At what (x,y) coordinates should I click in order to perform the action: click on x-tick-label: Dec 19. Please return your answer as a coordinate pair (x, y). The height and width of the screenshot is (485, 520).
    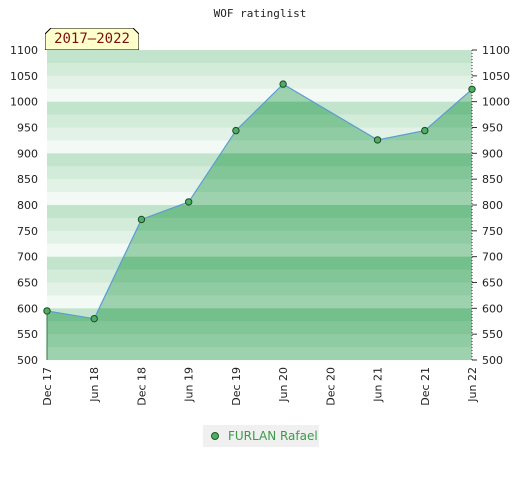
    Looking at the image, I should click on (236, 386).